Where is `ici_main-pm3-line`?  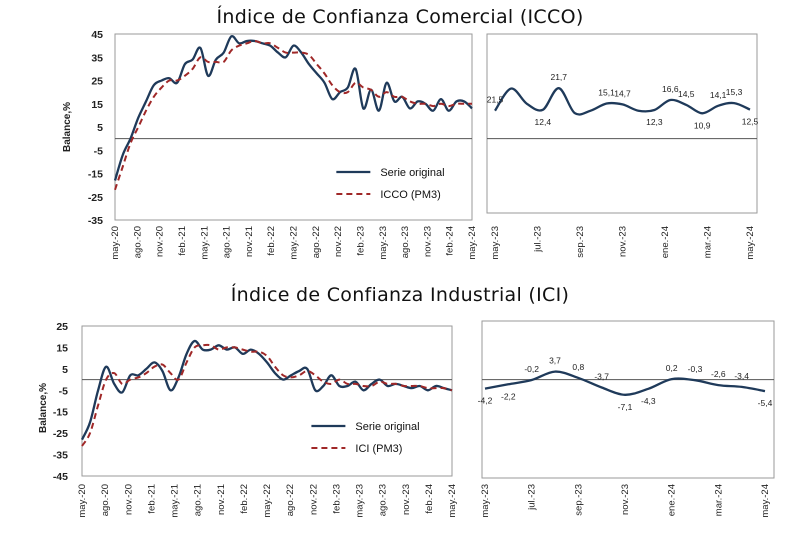 ici_main-pm3-line is located at coordinates (267, 395).